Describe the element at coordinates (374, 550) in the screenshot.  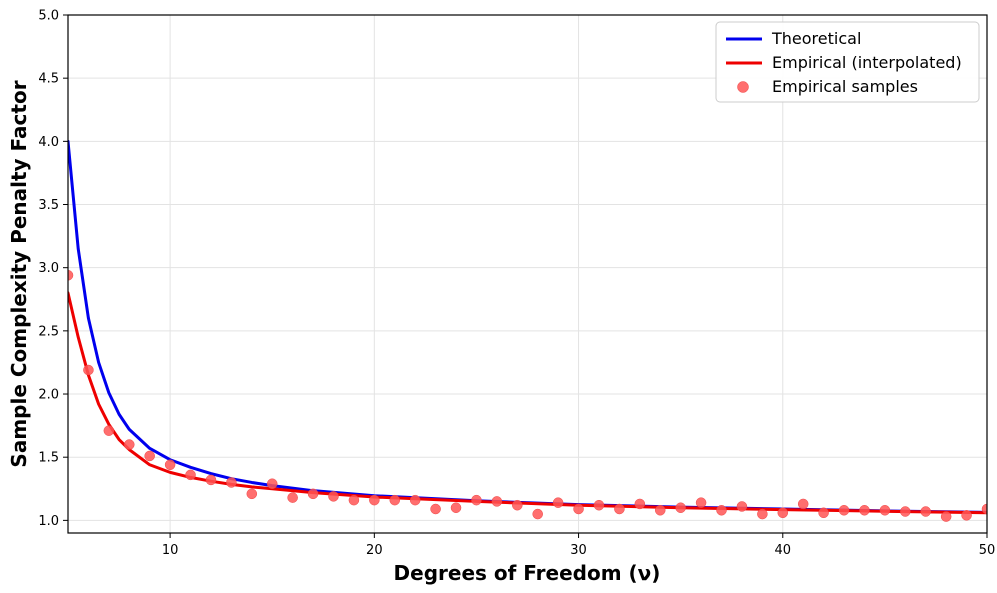
I see `x-tick-label: 20` at that location.